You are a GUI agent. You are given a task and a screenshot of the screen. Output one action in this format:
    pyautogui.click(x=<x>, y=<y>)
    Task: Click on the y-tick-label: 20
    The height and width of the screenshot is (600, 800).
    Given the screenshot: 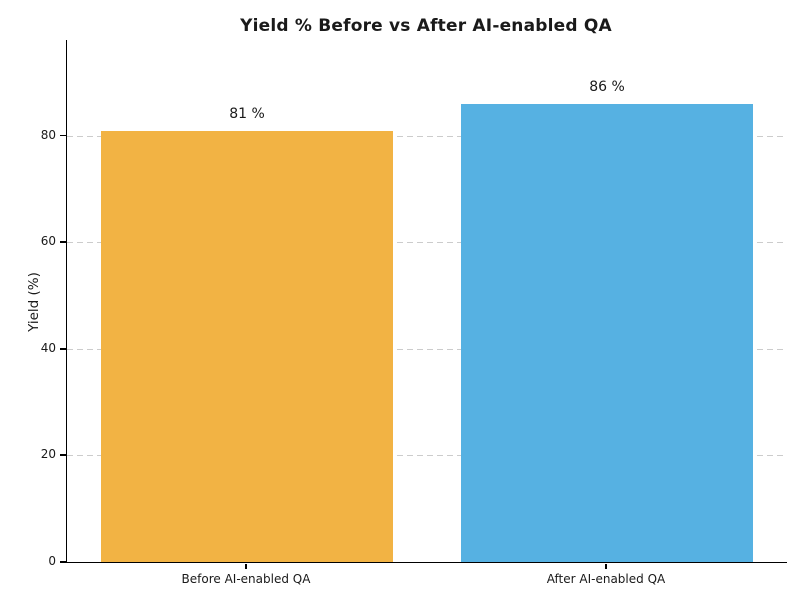 What is the action you would take?
    pyautogui.click(x=48, y=454)
    